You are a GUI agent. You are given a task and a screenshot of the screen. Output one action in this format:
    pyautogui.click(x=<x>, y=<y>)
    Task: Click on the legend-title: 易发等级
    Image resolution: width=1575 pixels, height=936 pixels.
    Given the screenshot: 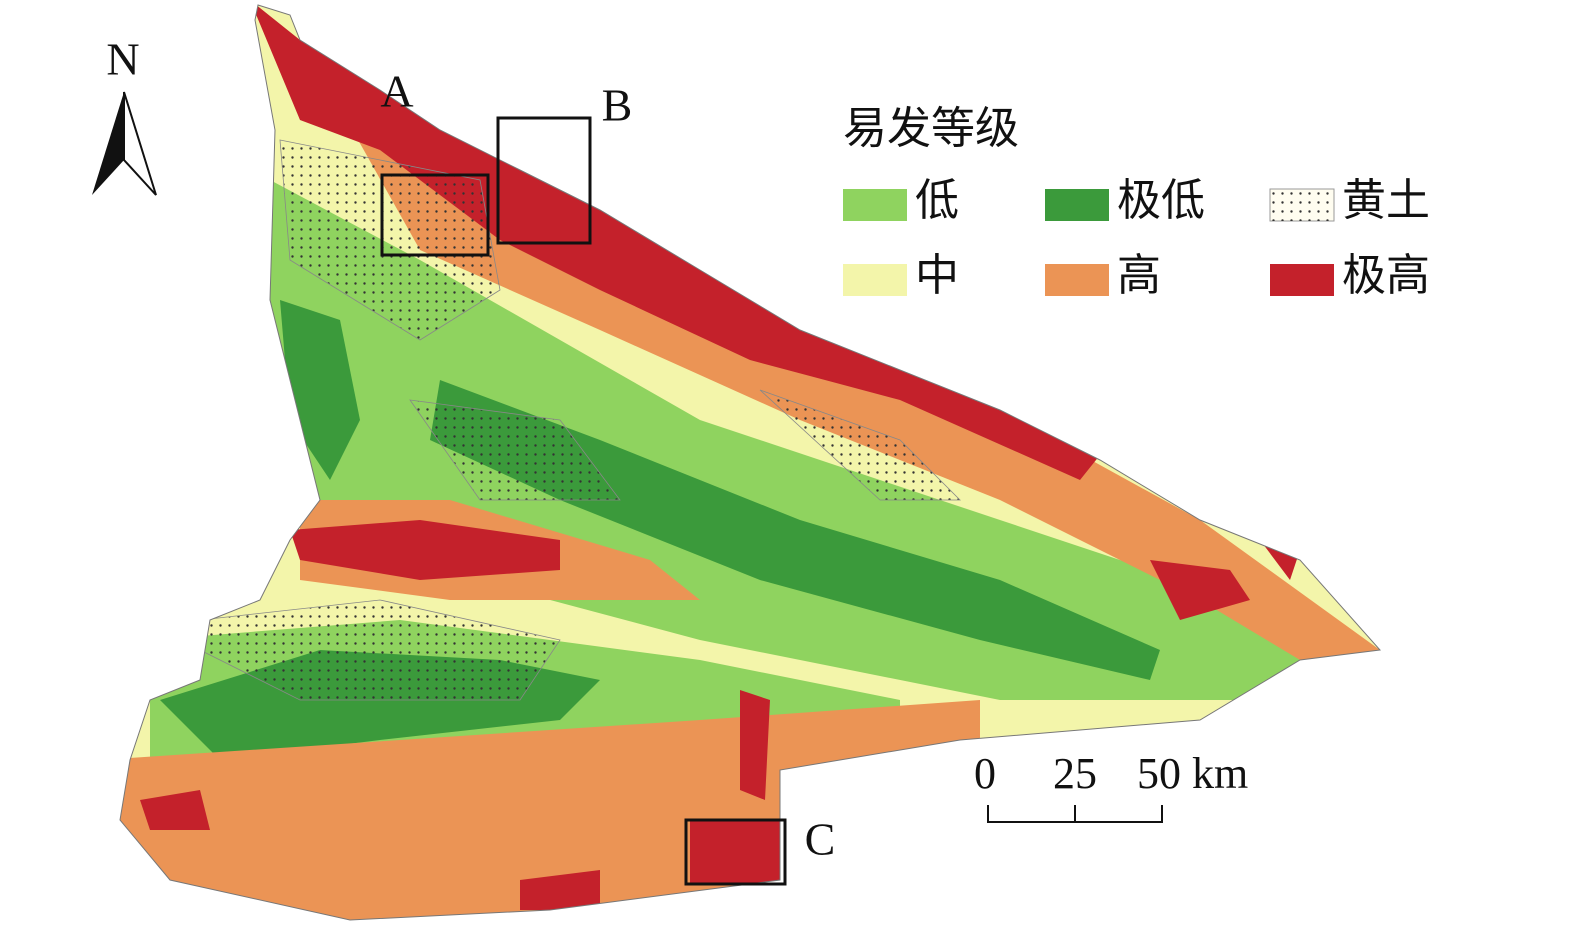 What is the action you would take?
    pyautogui.click(x=931, y=128)
    